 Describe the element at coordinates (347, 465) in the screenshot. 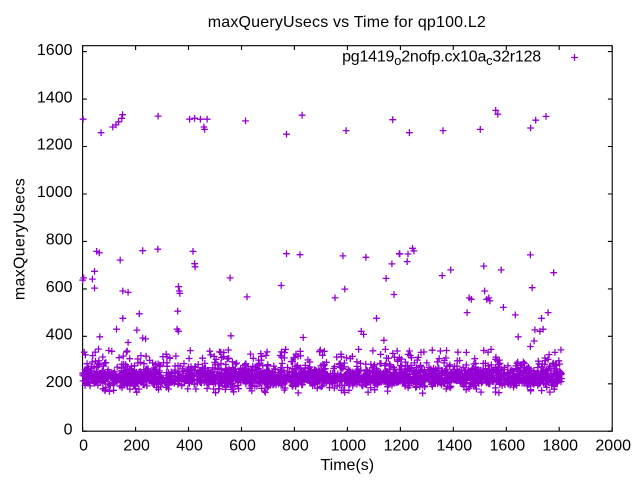

I see `svg-text: Time(s)` at that location.